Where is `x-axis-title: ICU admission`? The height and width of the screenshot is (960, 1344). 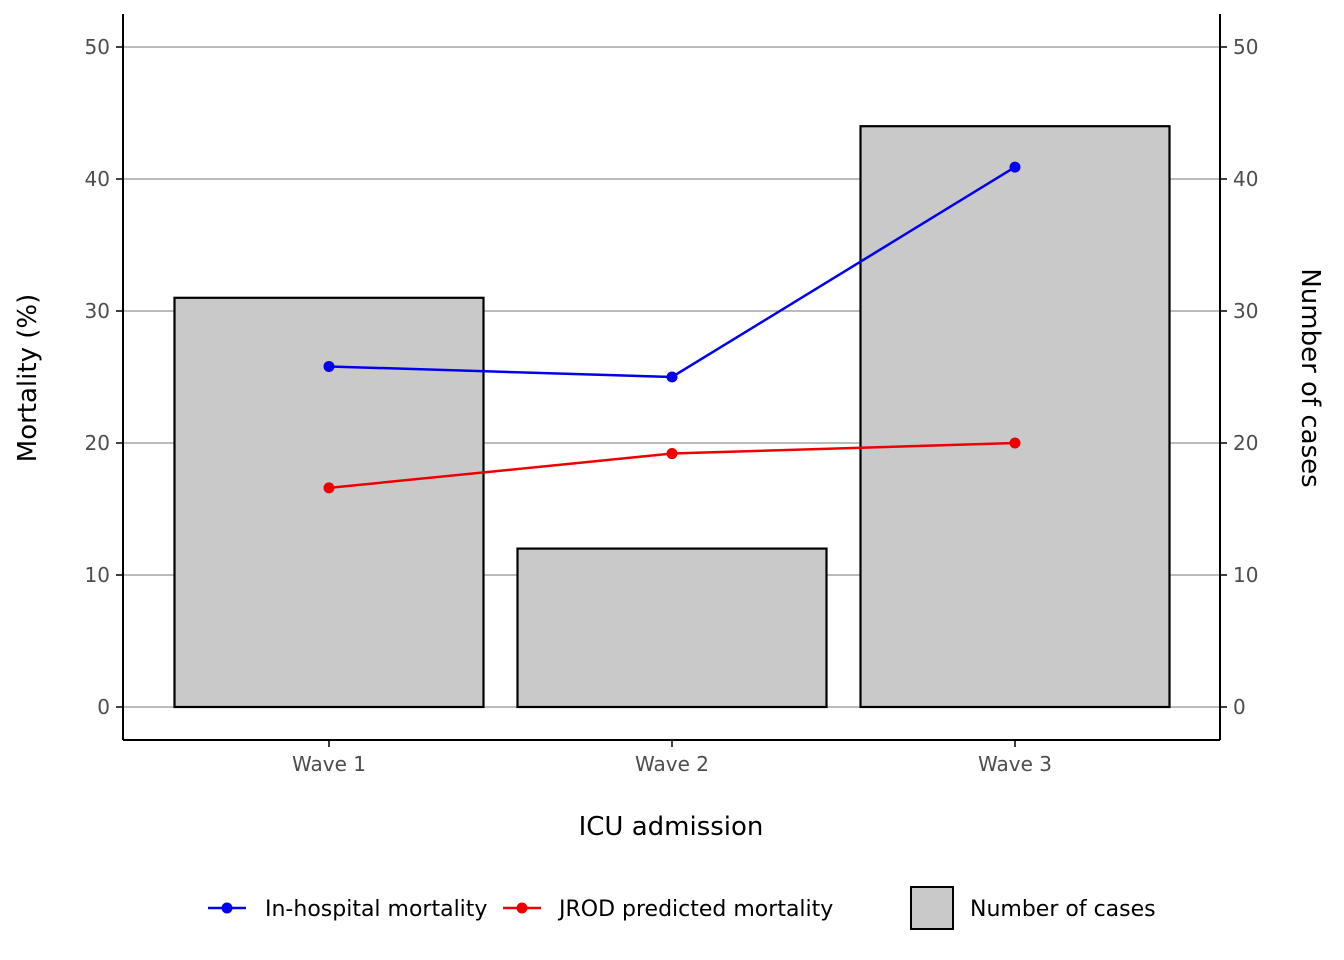
x-axis-title: ICU admission is located at coordinates (671, 827).